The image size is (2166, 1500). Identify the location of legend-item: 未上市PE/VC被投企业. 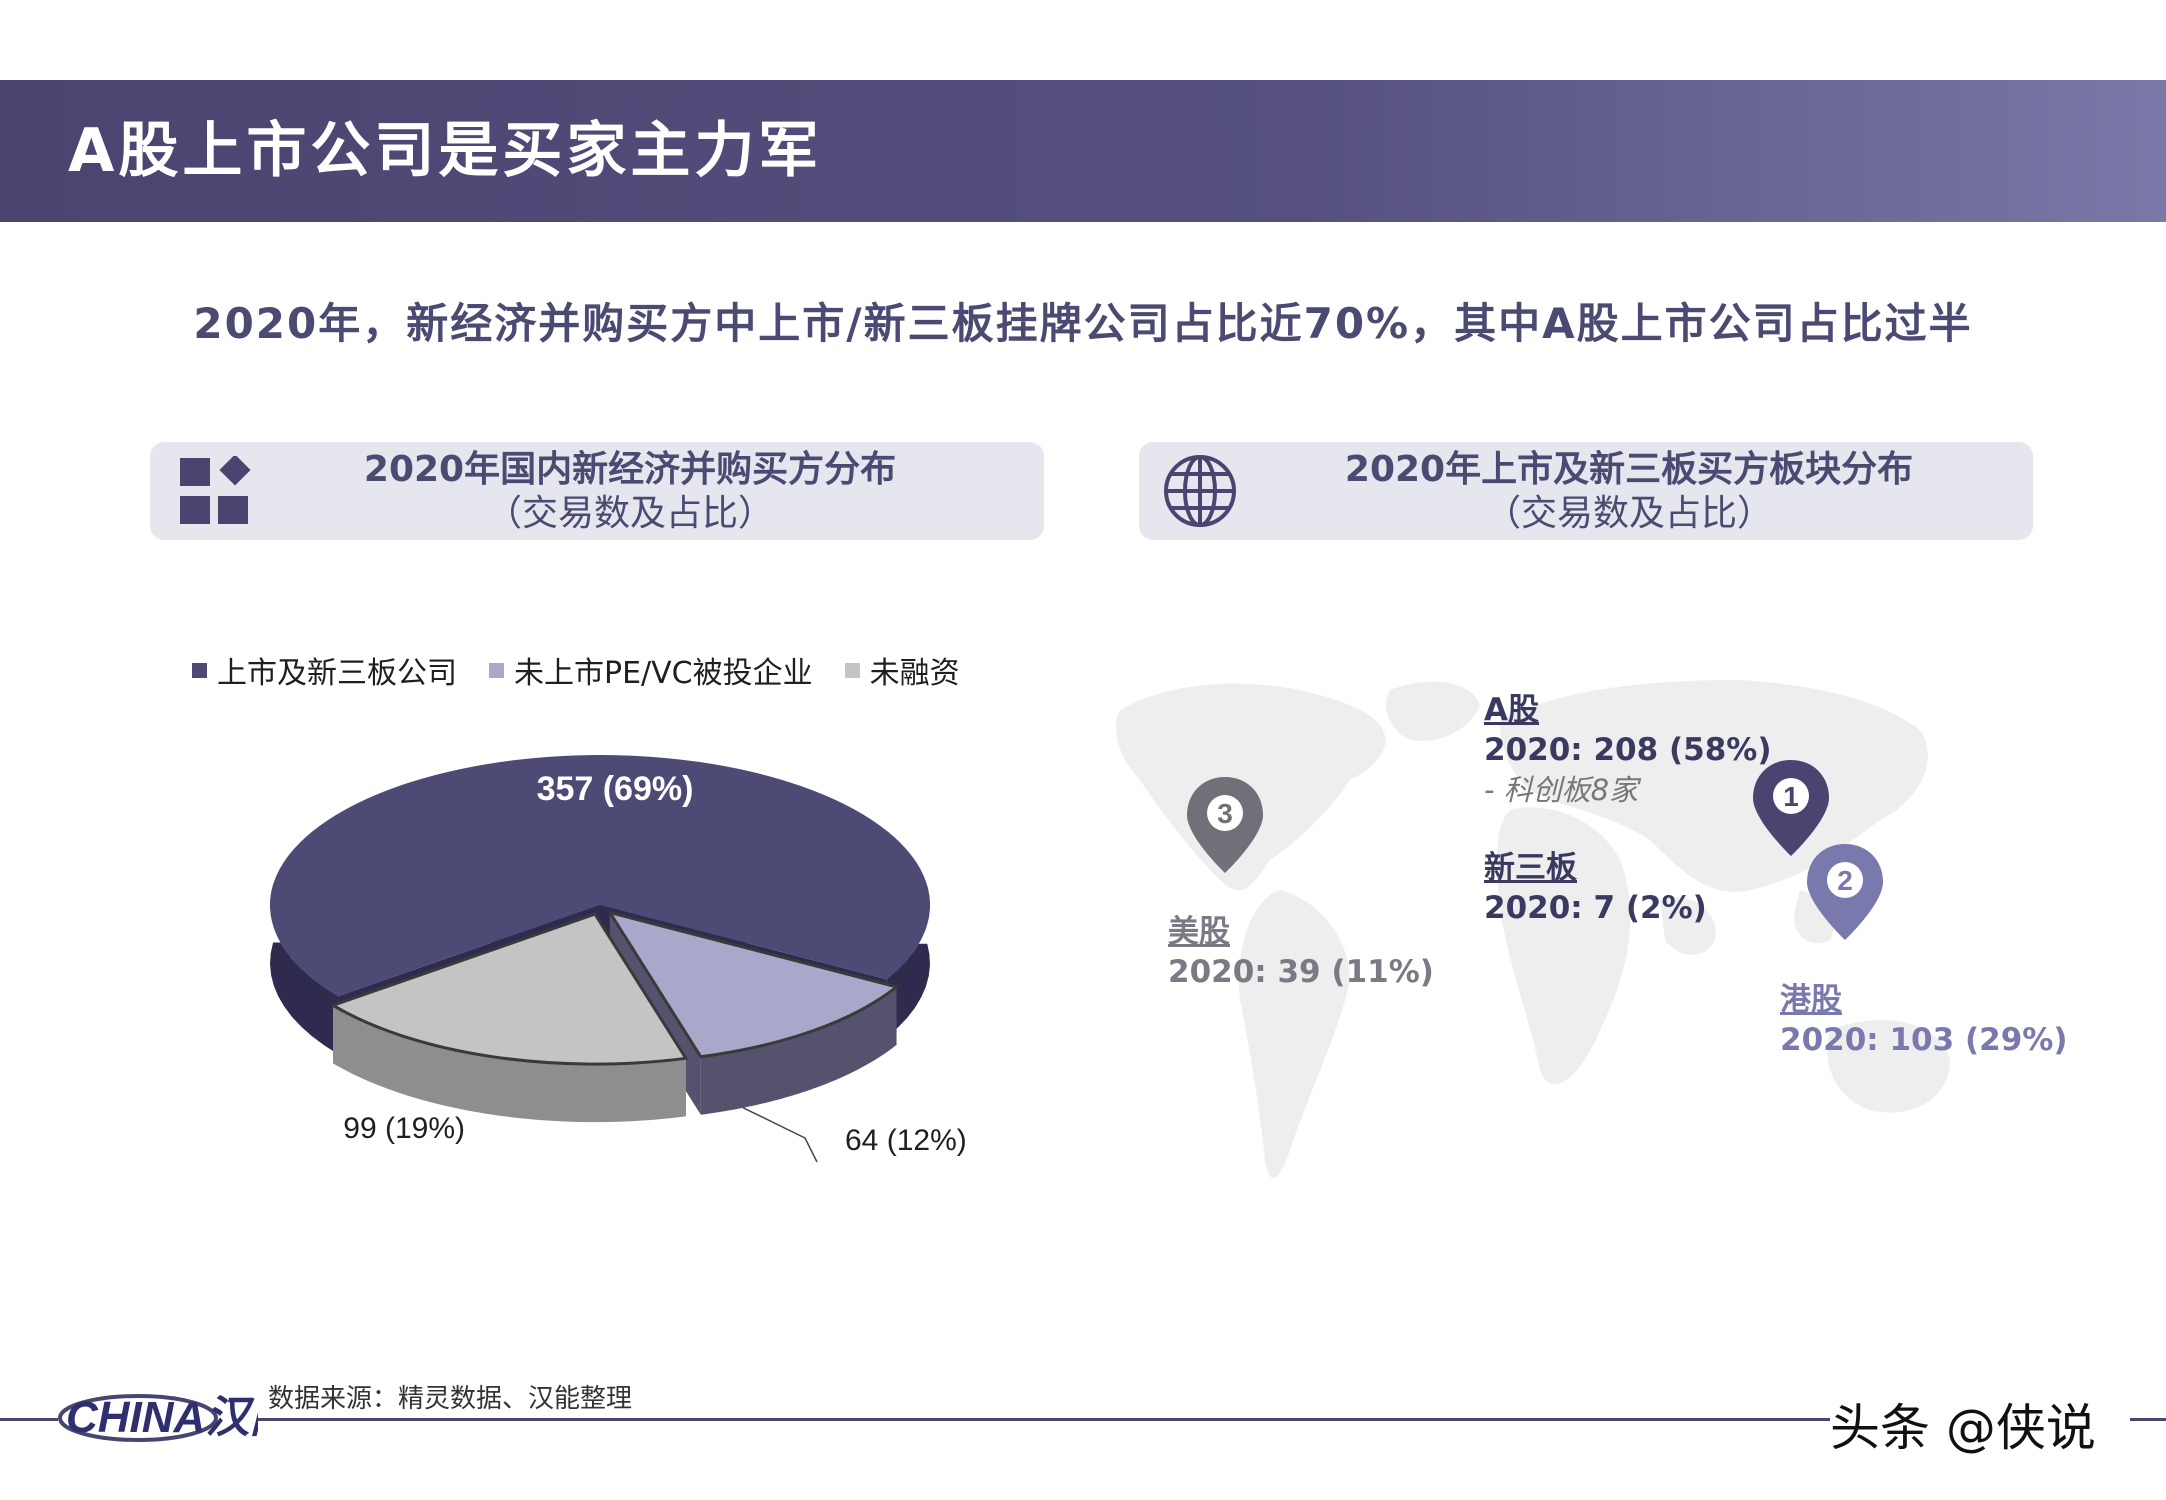
(651, 670).